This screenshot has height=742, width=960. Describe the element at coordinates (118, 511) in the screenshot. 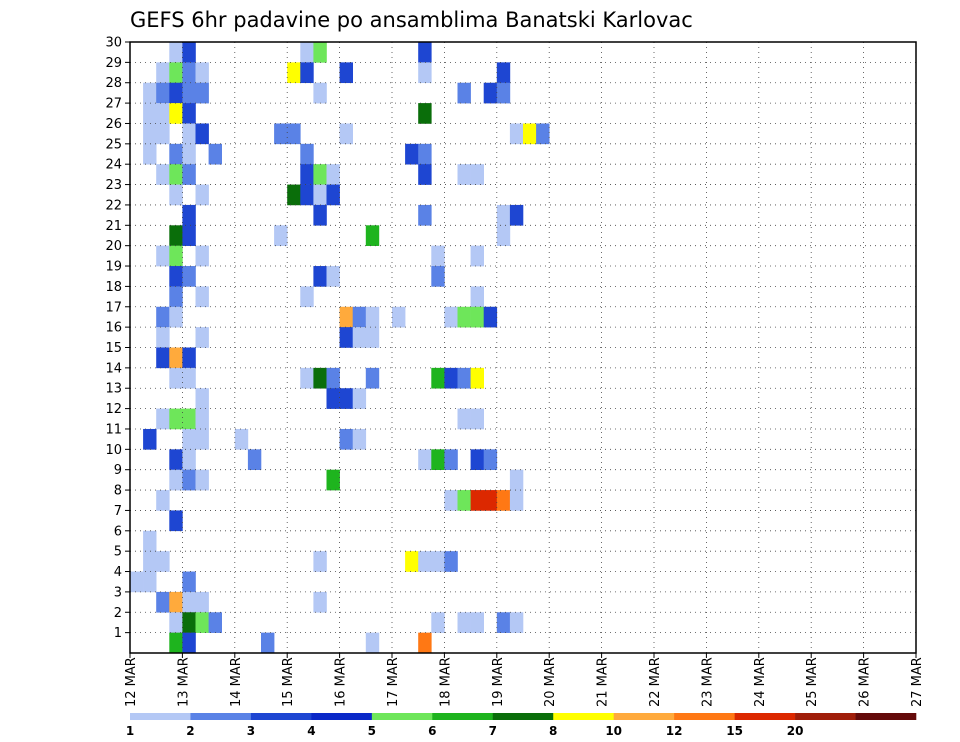

I see `y-tick-label: 7` at that location.